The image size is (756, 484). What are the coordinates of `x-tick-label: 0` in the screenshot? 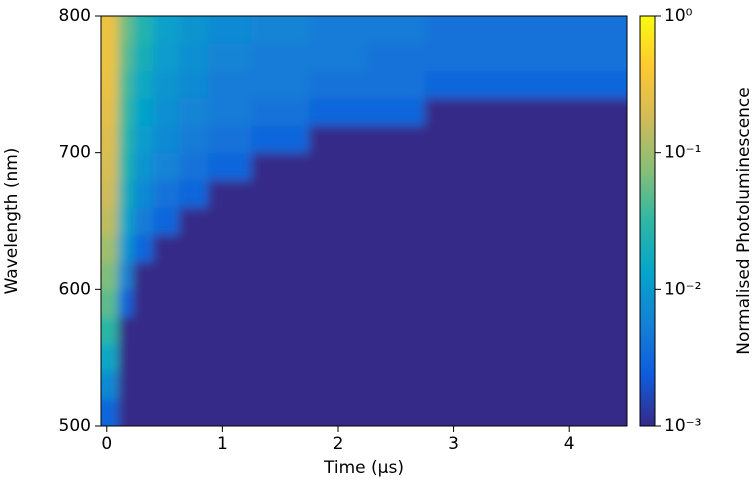 It's located at (106, 444).